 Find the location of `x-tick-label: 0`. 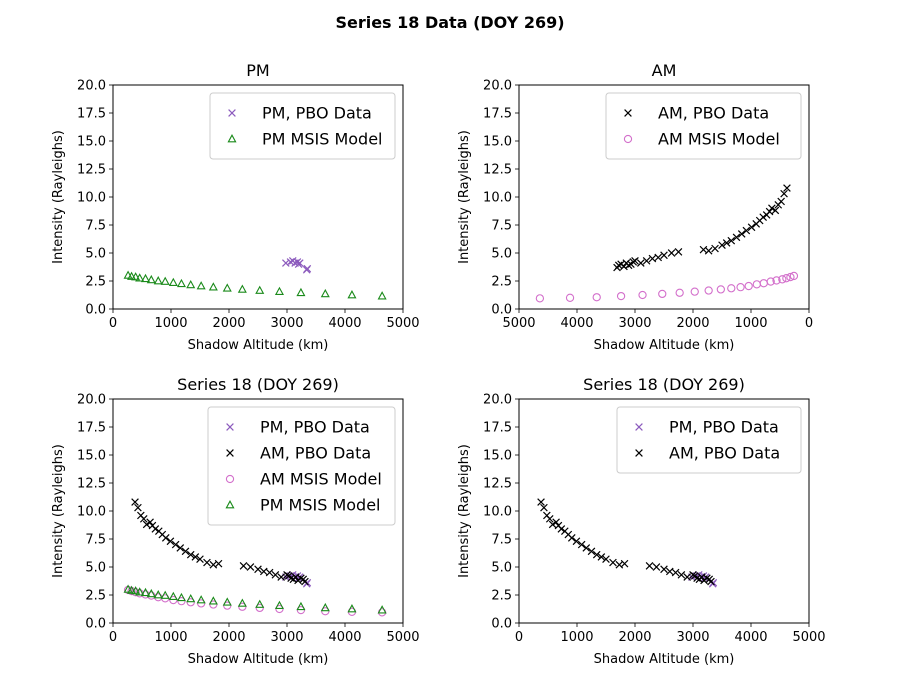

x-tick-label: 0 is located at coordinates (519, 637).